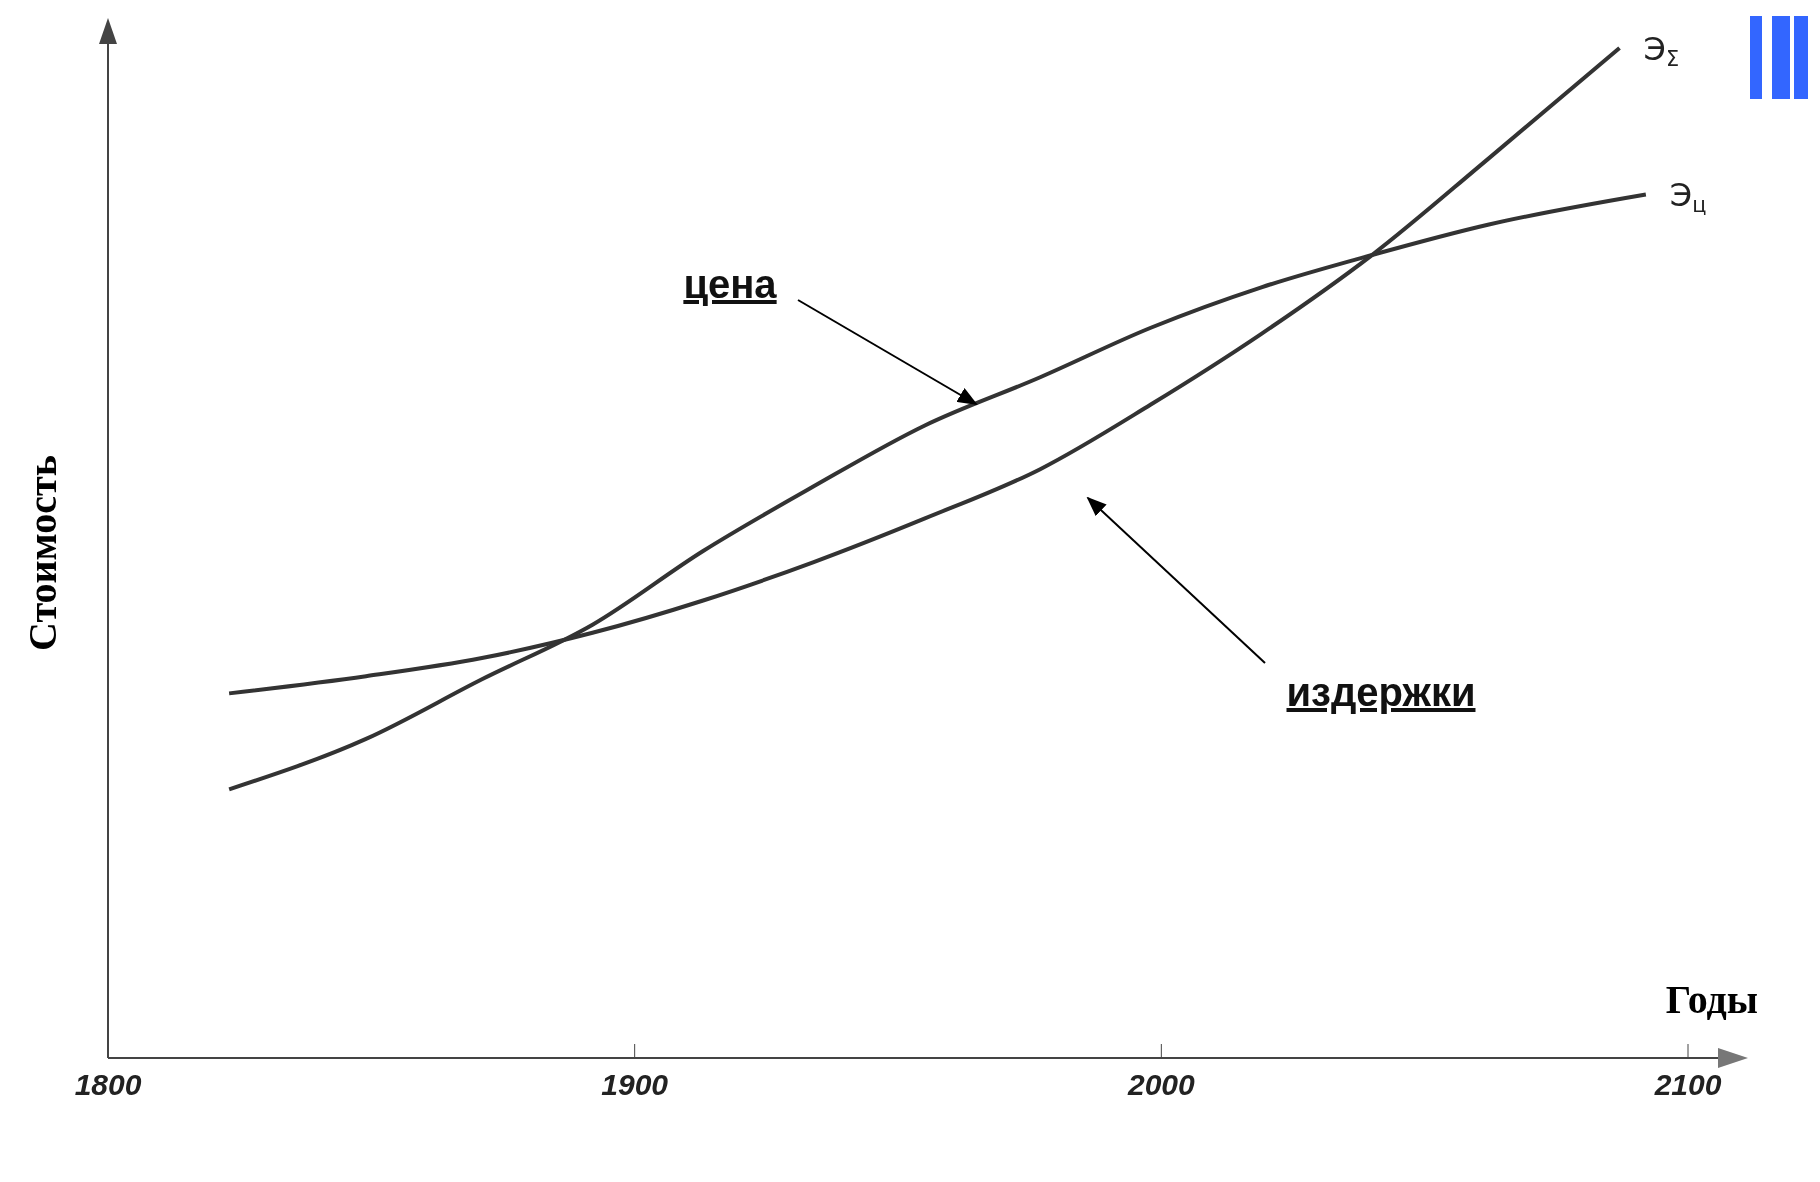 The height and width of the screenshot is (1182, 1820). Describe the element at coordinates (1711, 999) in the screenshot. I see `x-axis-title: Годы` at that location.